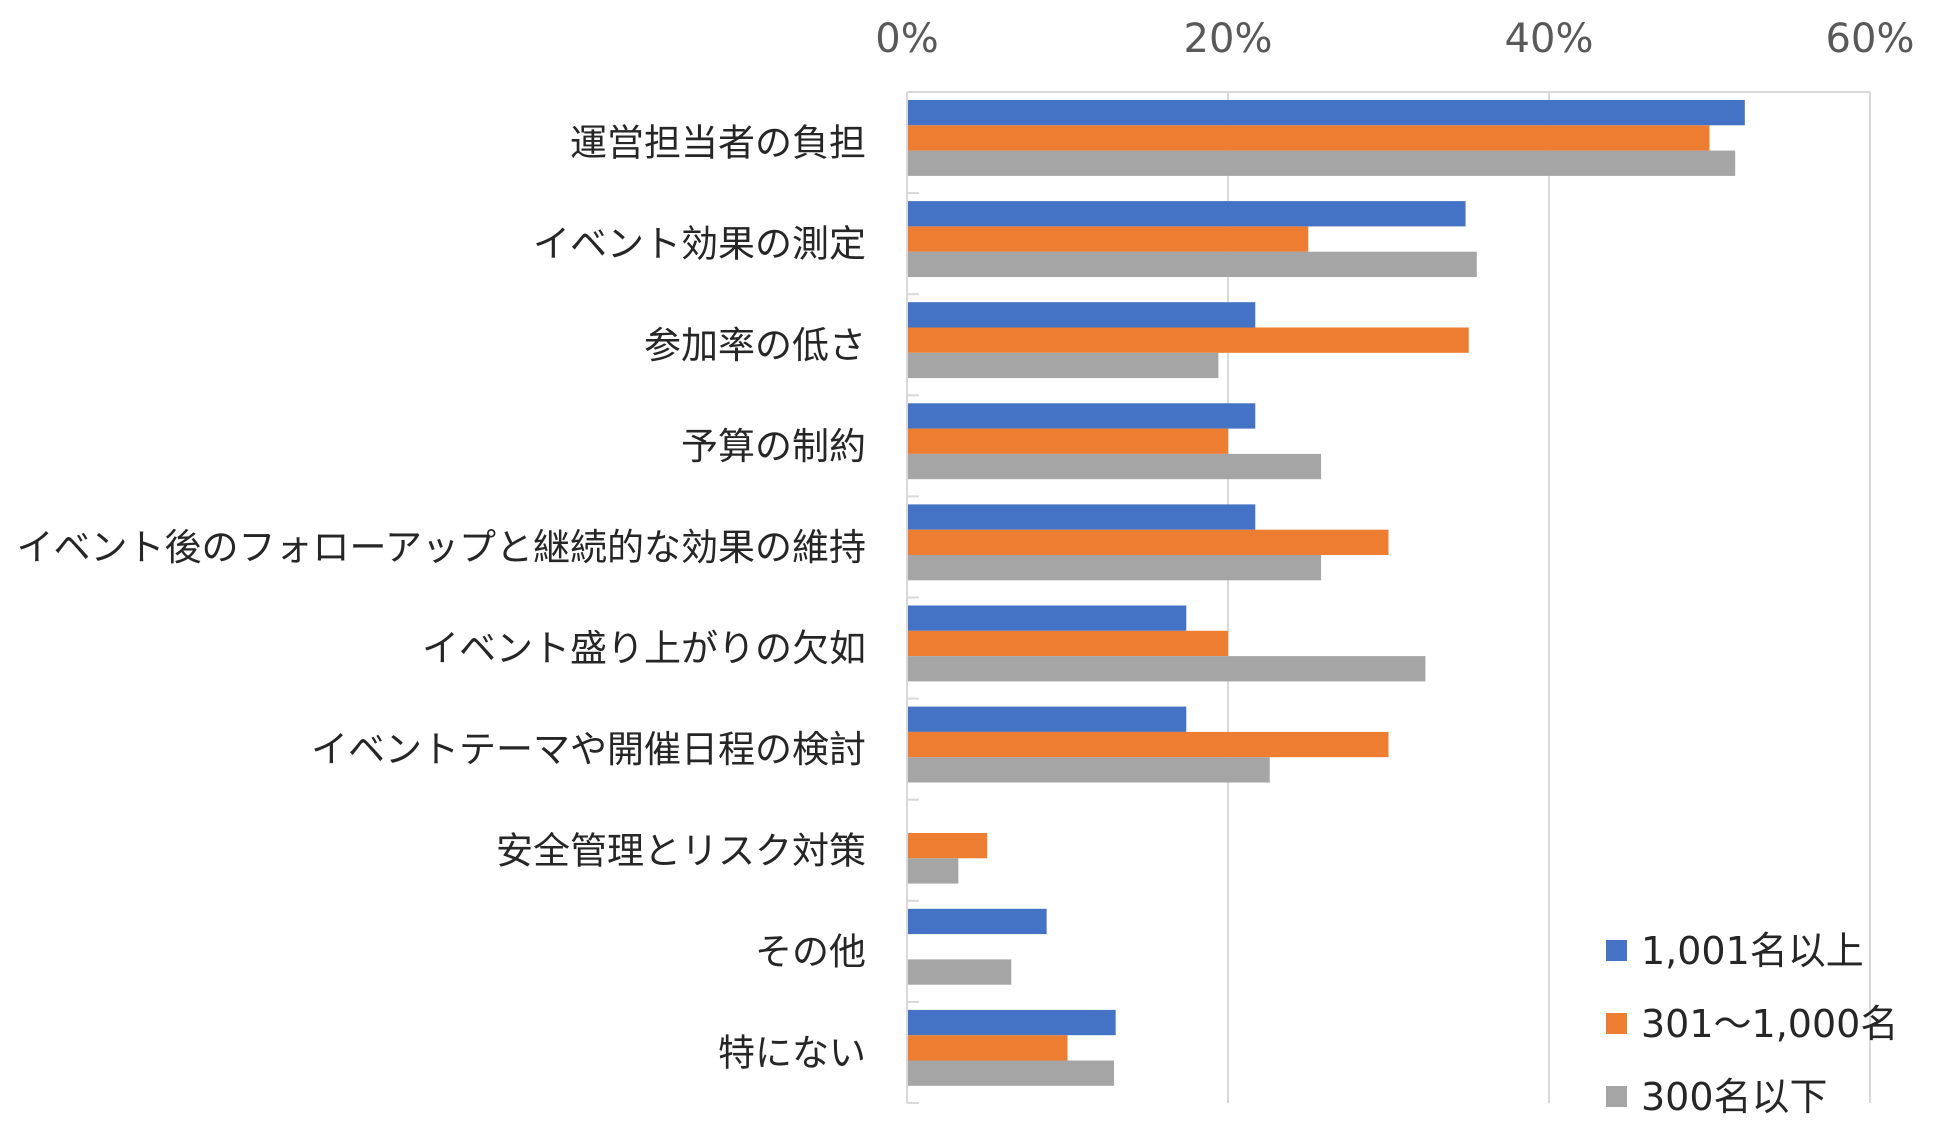 The image size is (1950, 1129). I want to click on x-tick-label: 60%, so click(1870, 39).